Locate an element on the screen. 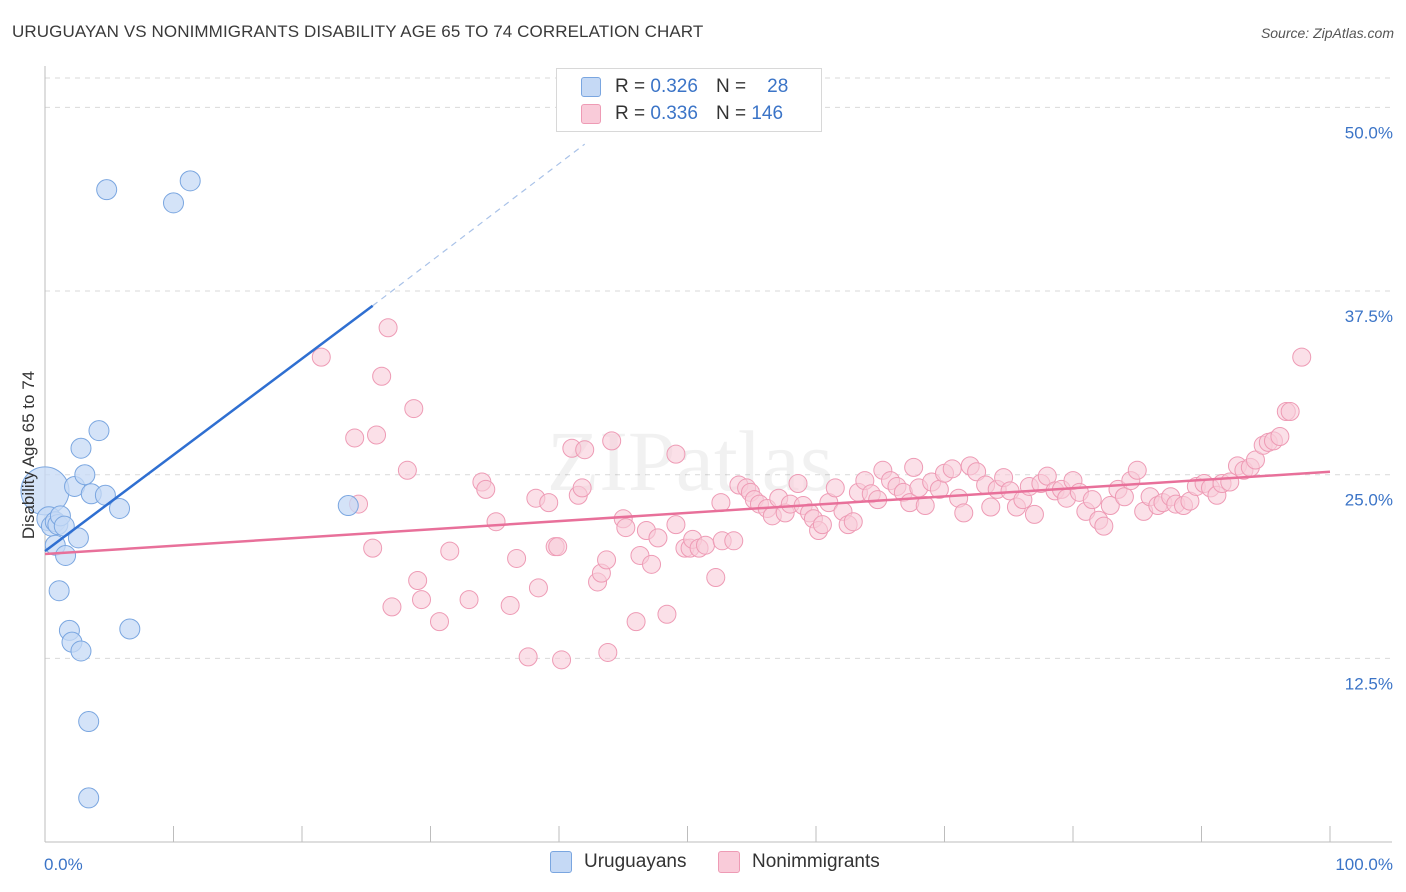 This screenshot has width=1406, height=892. correlation-legend: R = 0.326 N = 28 R = 0.336 N = 146 is located at coordinates (689, 100).